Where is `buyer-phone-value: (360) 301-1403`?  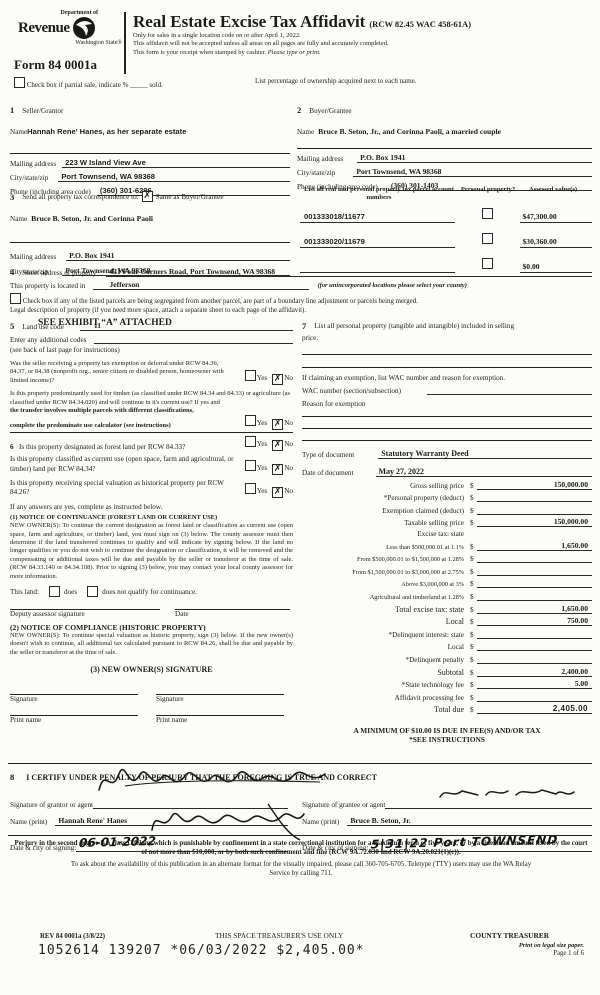 buyer-phone-value: (360) 301-1403 is located at coordinates (489, 186).